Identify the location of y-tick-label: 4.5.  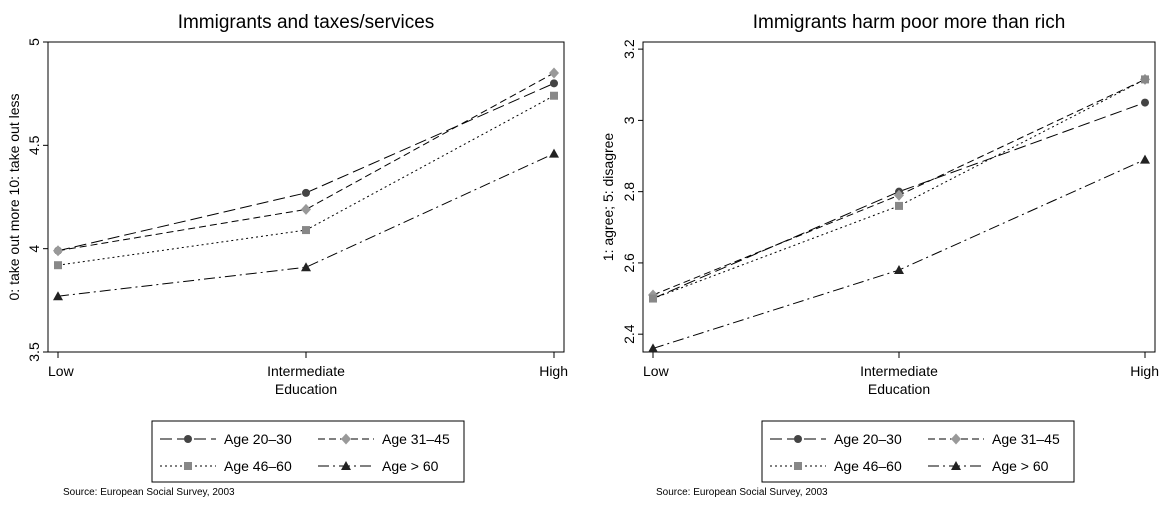
(34, 145).